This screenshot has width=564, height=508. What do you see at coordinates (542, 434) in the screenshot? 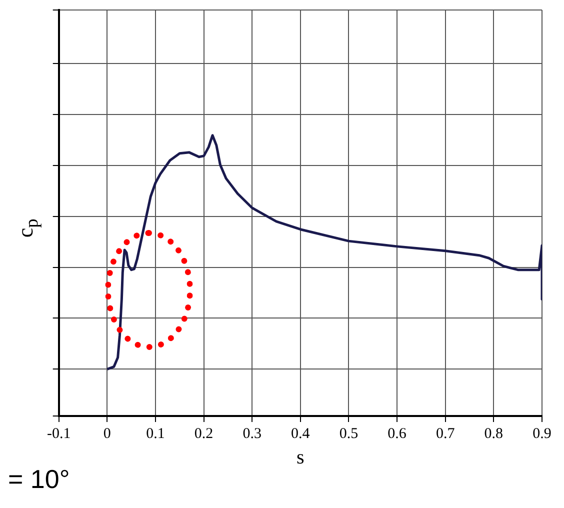
I see `x-tick-label: 0.9` at bounding box center [542, 434].